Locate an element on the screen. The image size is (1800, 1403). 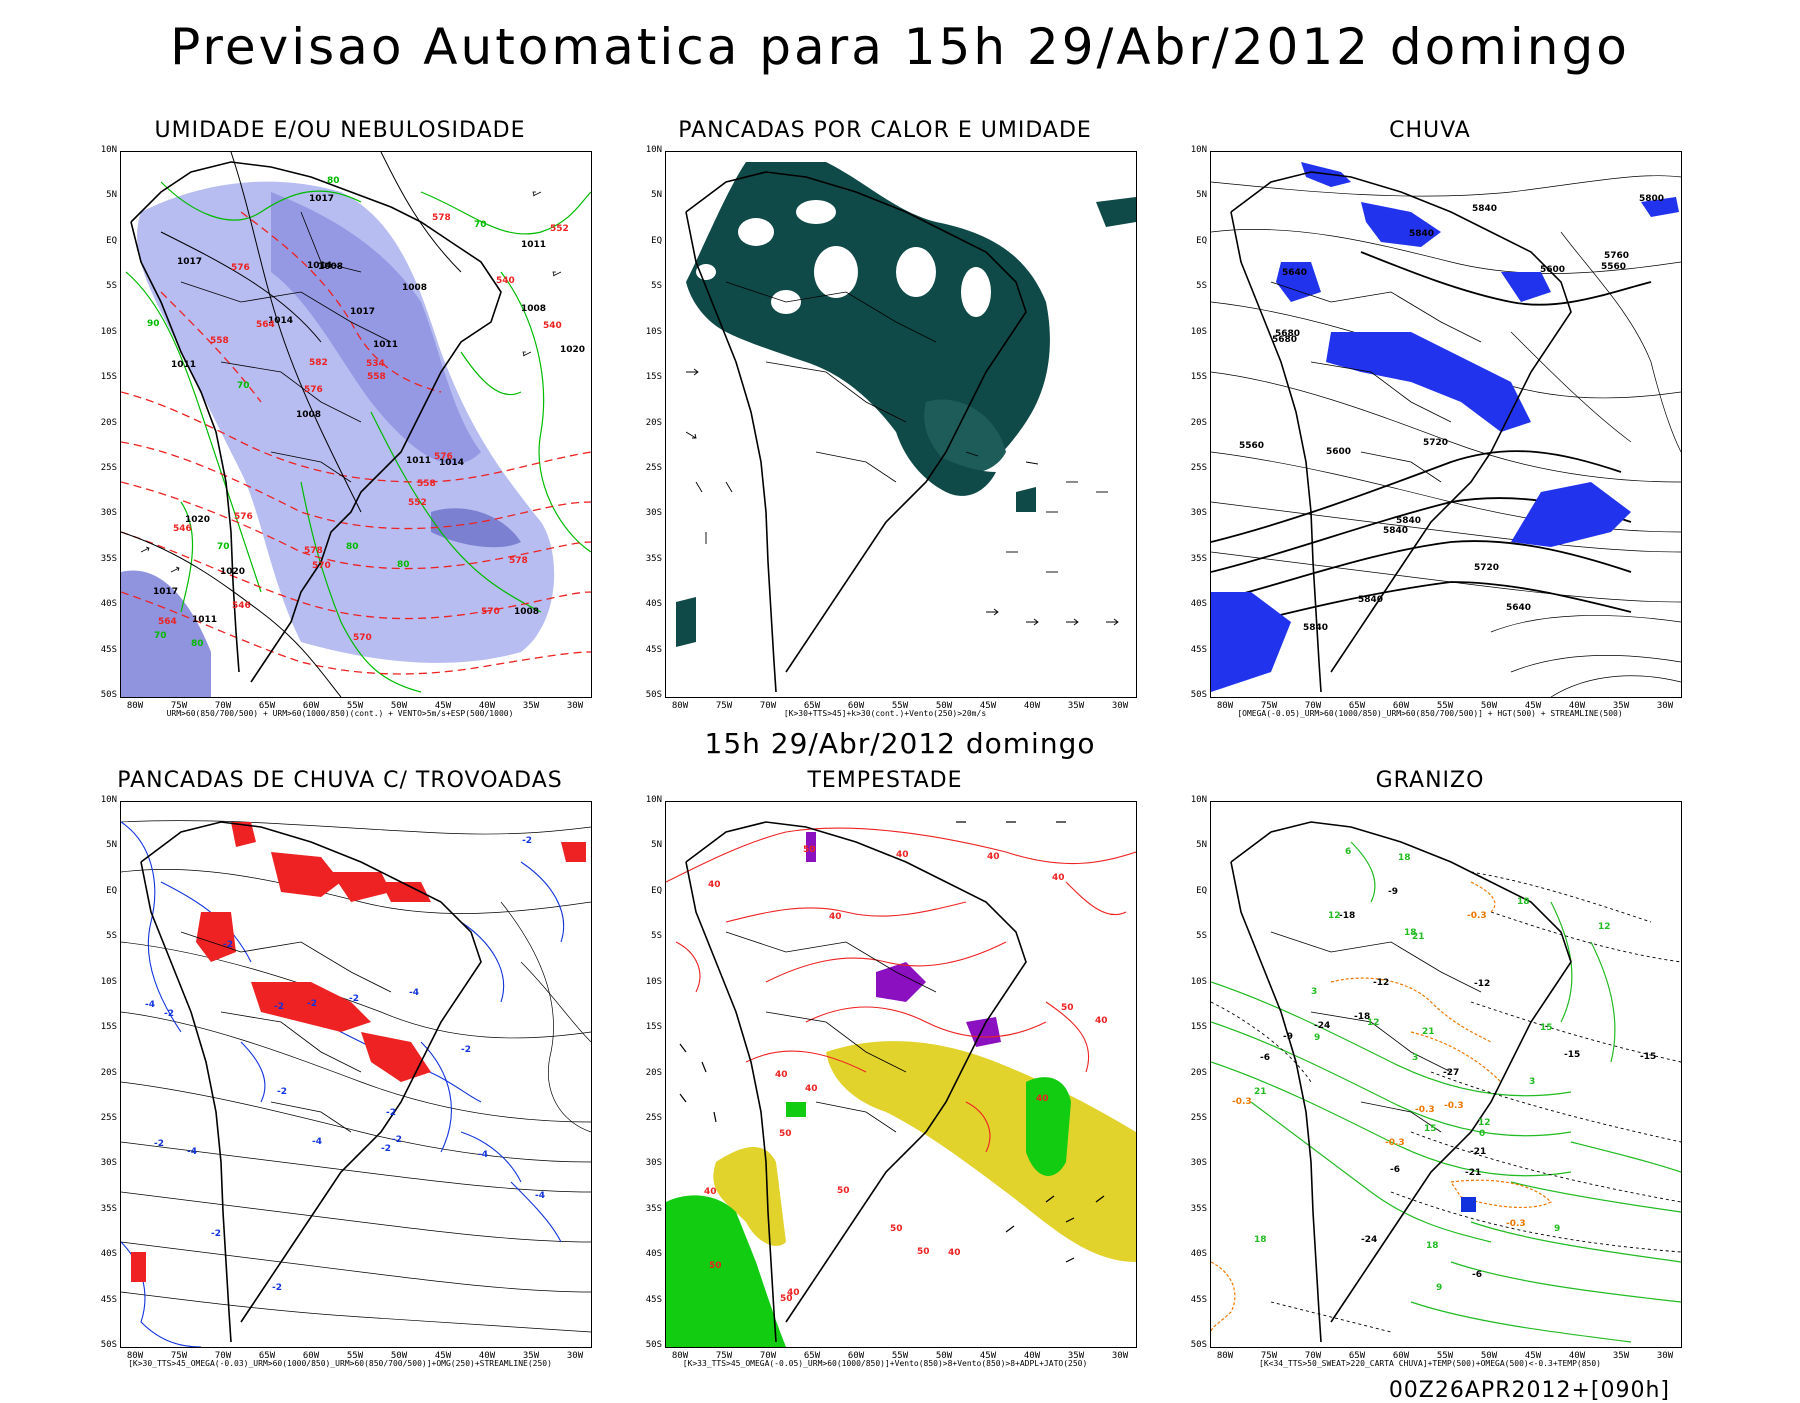
panel-umidade: UMIDADE E/OU NEBULOSIDADE is located at coordinates (340, 423).